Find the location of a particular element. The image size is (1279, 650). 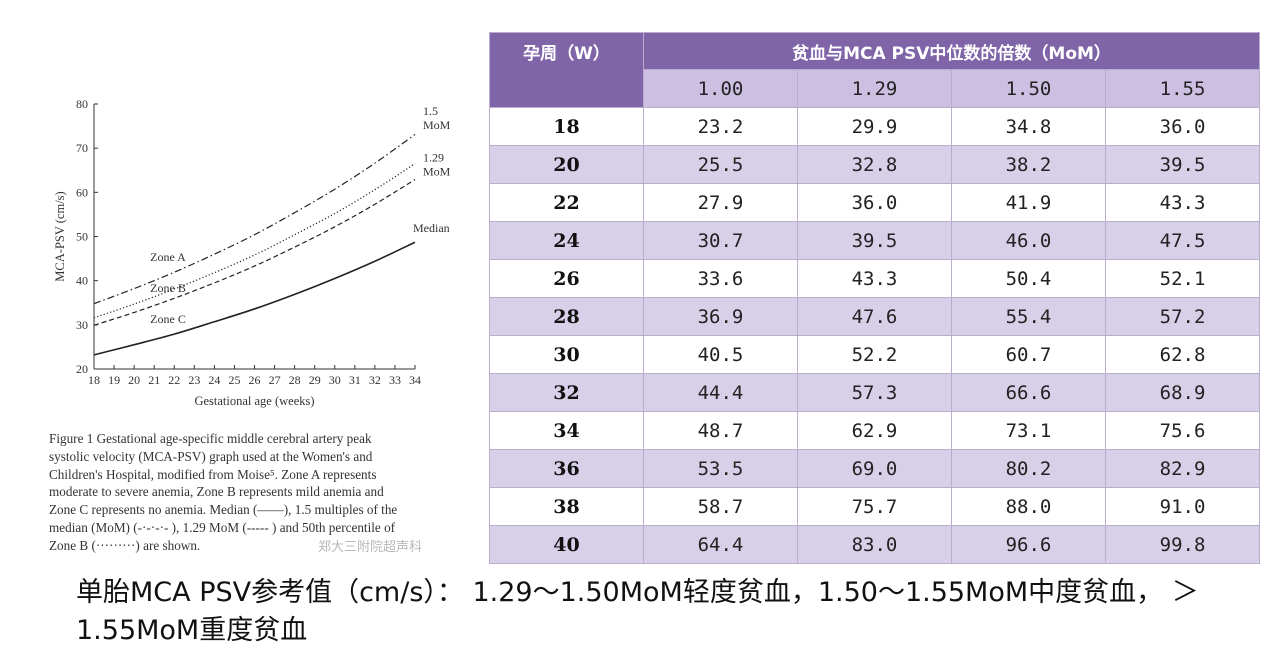

week-cell: 22 is located at coordinates (566, 202).